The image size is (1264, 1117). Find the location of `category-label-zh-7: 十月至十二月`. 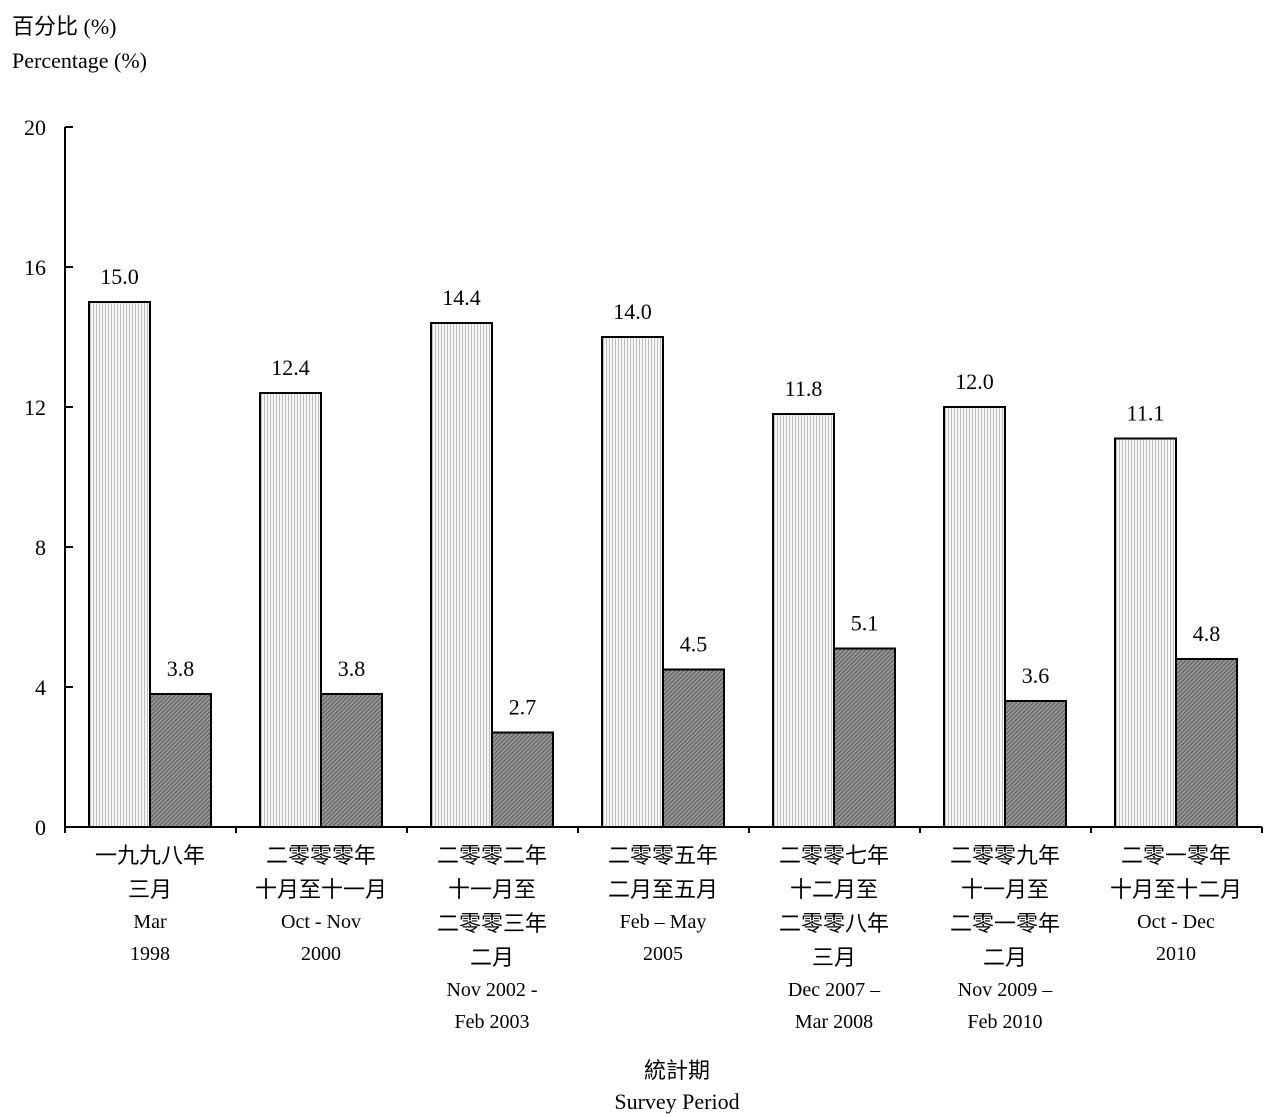

category-label-zh-7: 十月至十二月 is located at coordinates (1176, 889).